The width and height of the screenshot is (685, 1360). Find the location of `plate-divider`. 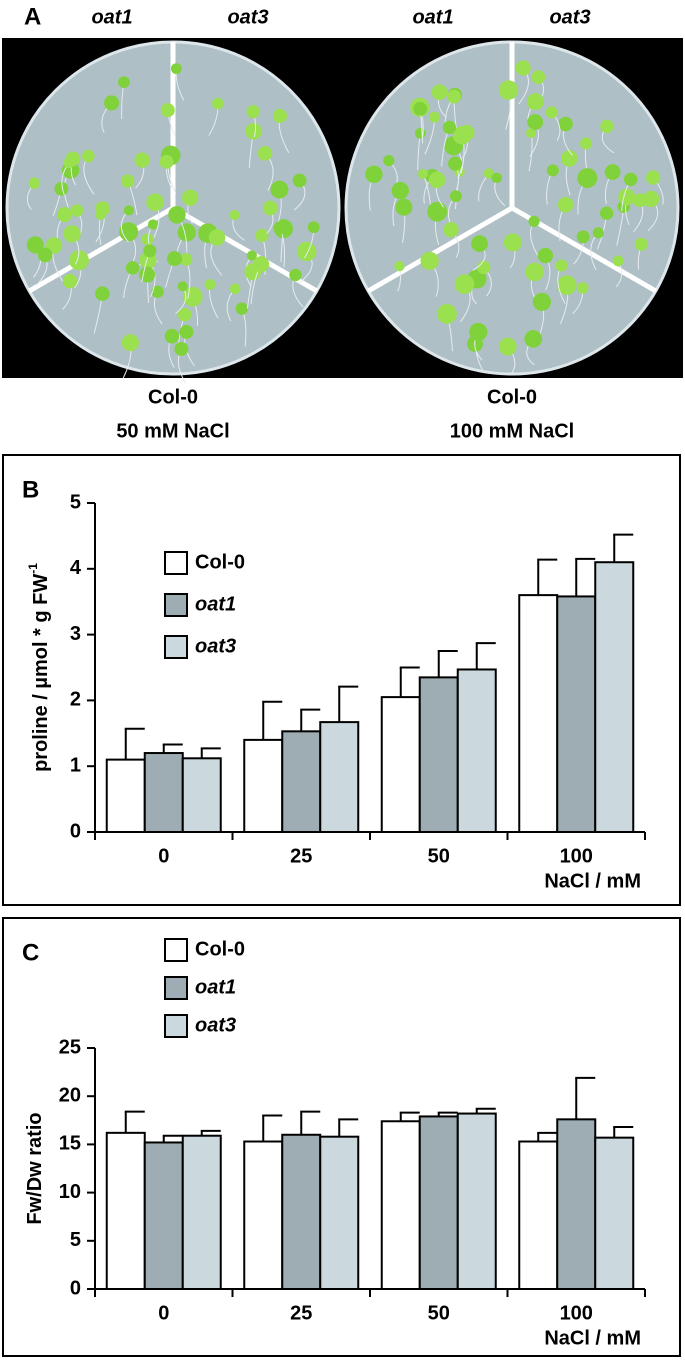

plate-divider is located at coordinates (440, 249).